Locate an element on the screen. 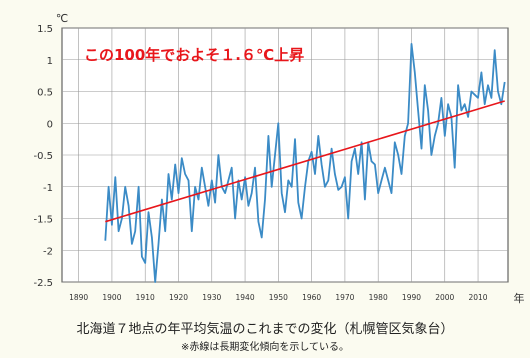 The image size is (530, 358). x-axis-unit: 年 is located at coordinates (519, 298).